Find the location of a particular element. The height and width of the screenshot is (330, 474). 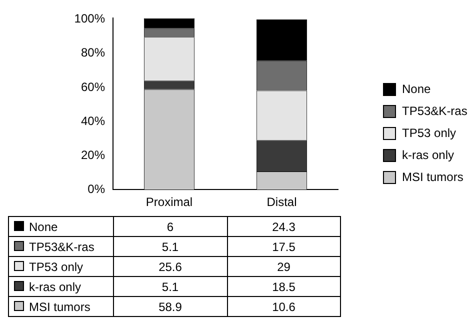

data-label: 58.9 is located at coordinates (170, 306).